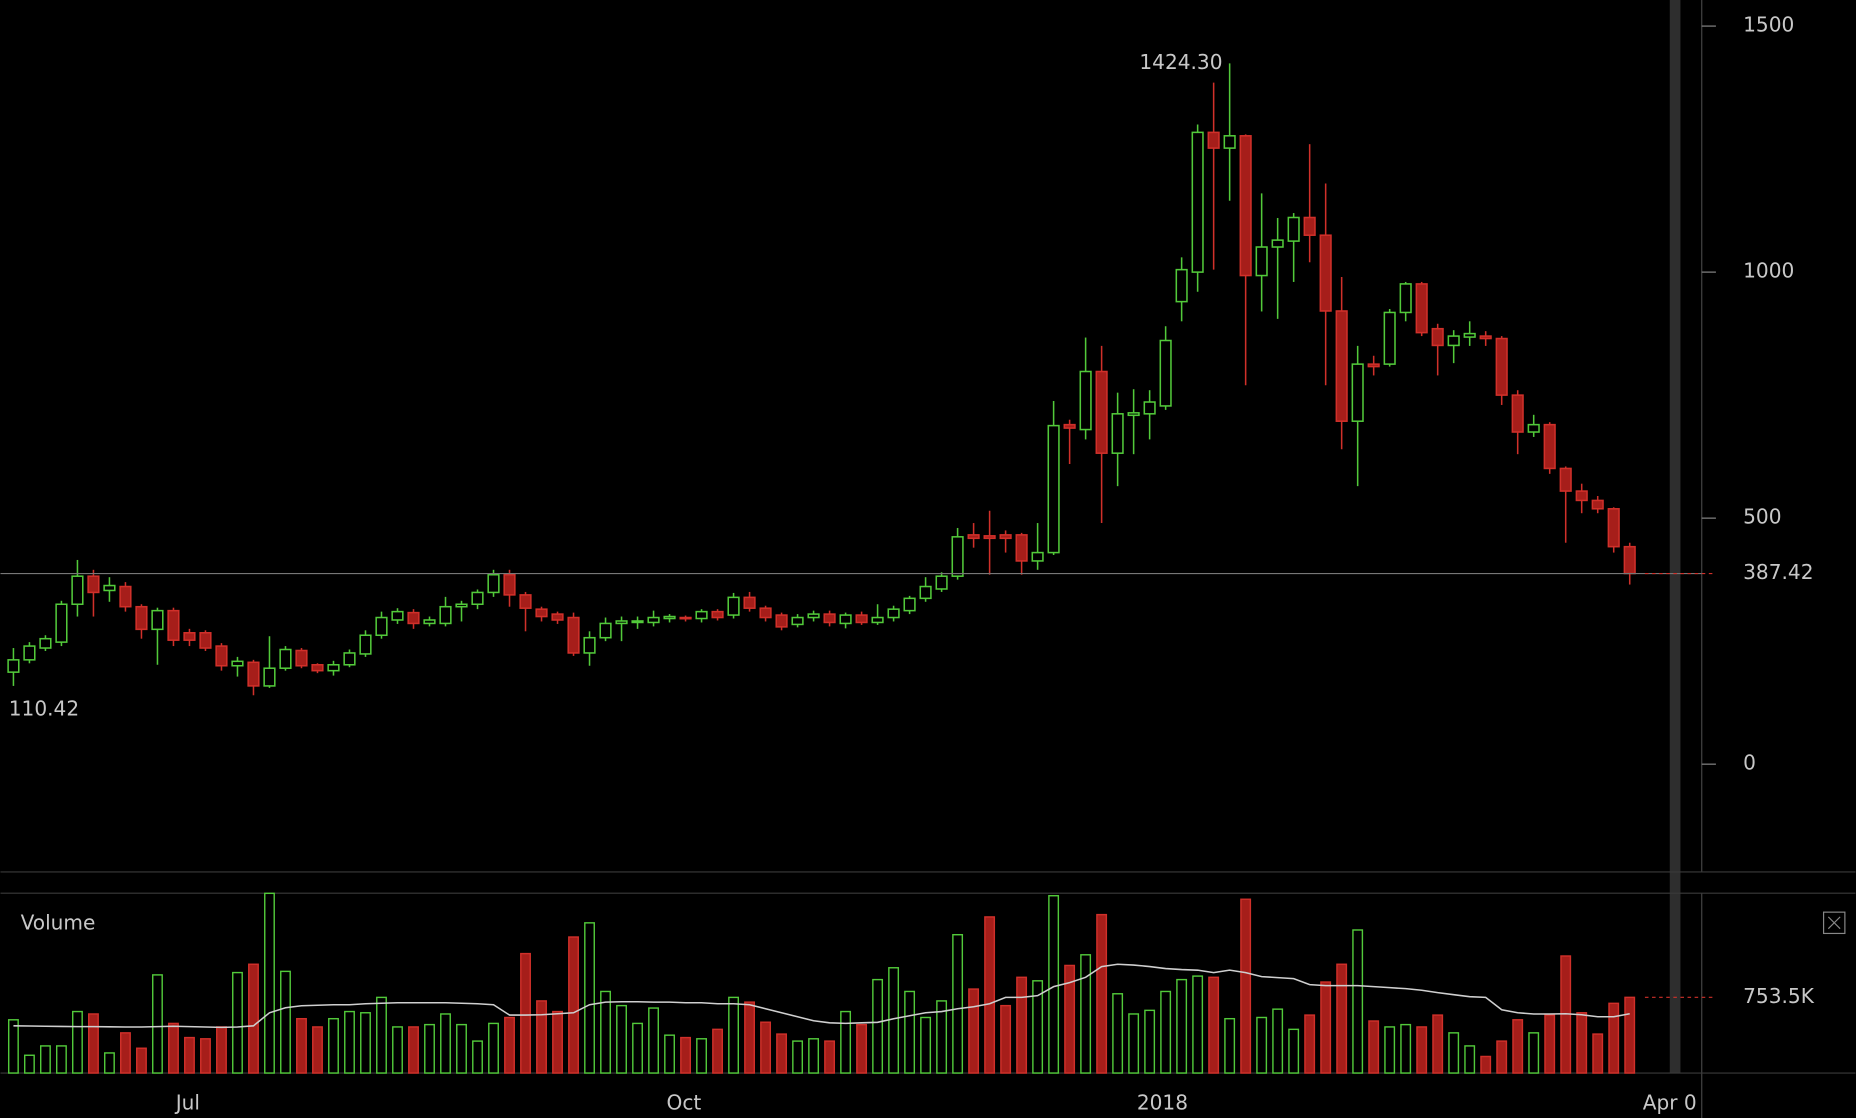  What do you see at coordinates (1180, 62) in the screenshot?
I see `price-annotation: 1424.30` at bounding box center [1180, 62].